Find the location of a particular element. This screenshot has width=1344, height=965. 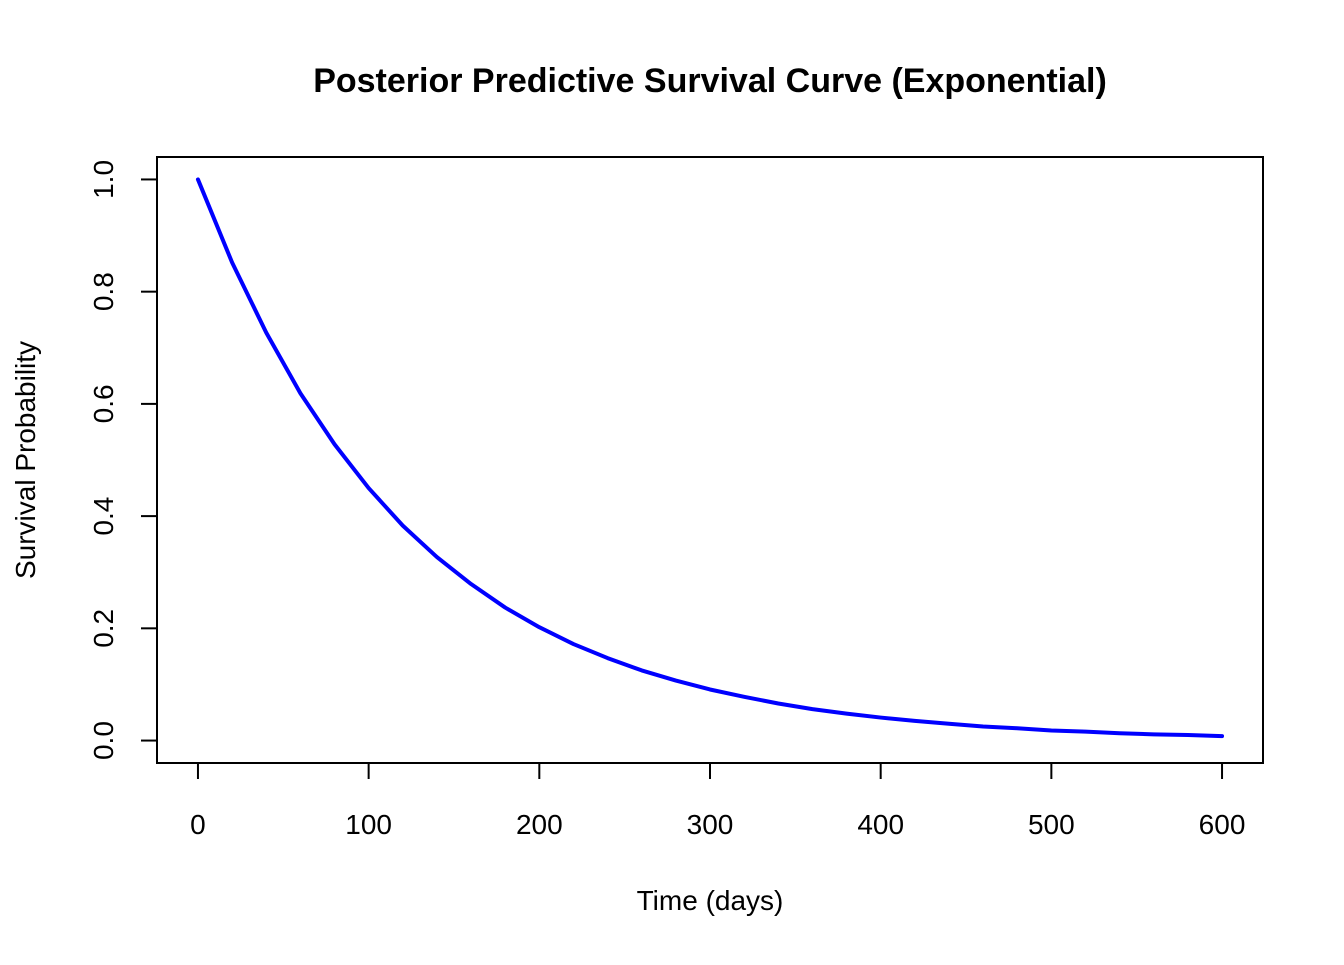

y-axis: 0.0 0.2 0.4 0.6 0.8 1.0 is located at coordinates (123, 460).